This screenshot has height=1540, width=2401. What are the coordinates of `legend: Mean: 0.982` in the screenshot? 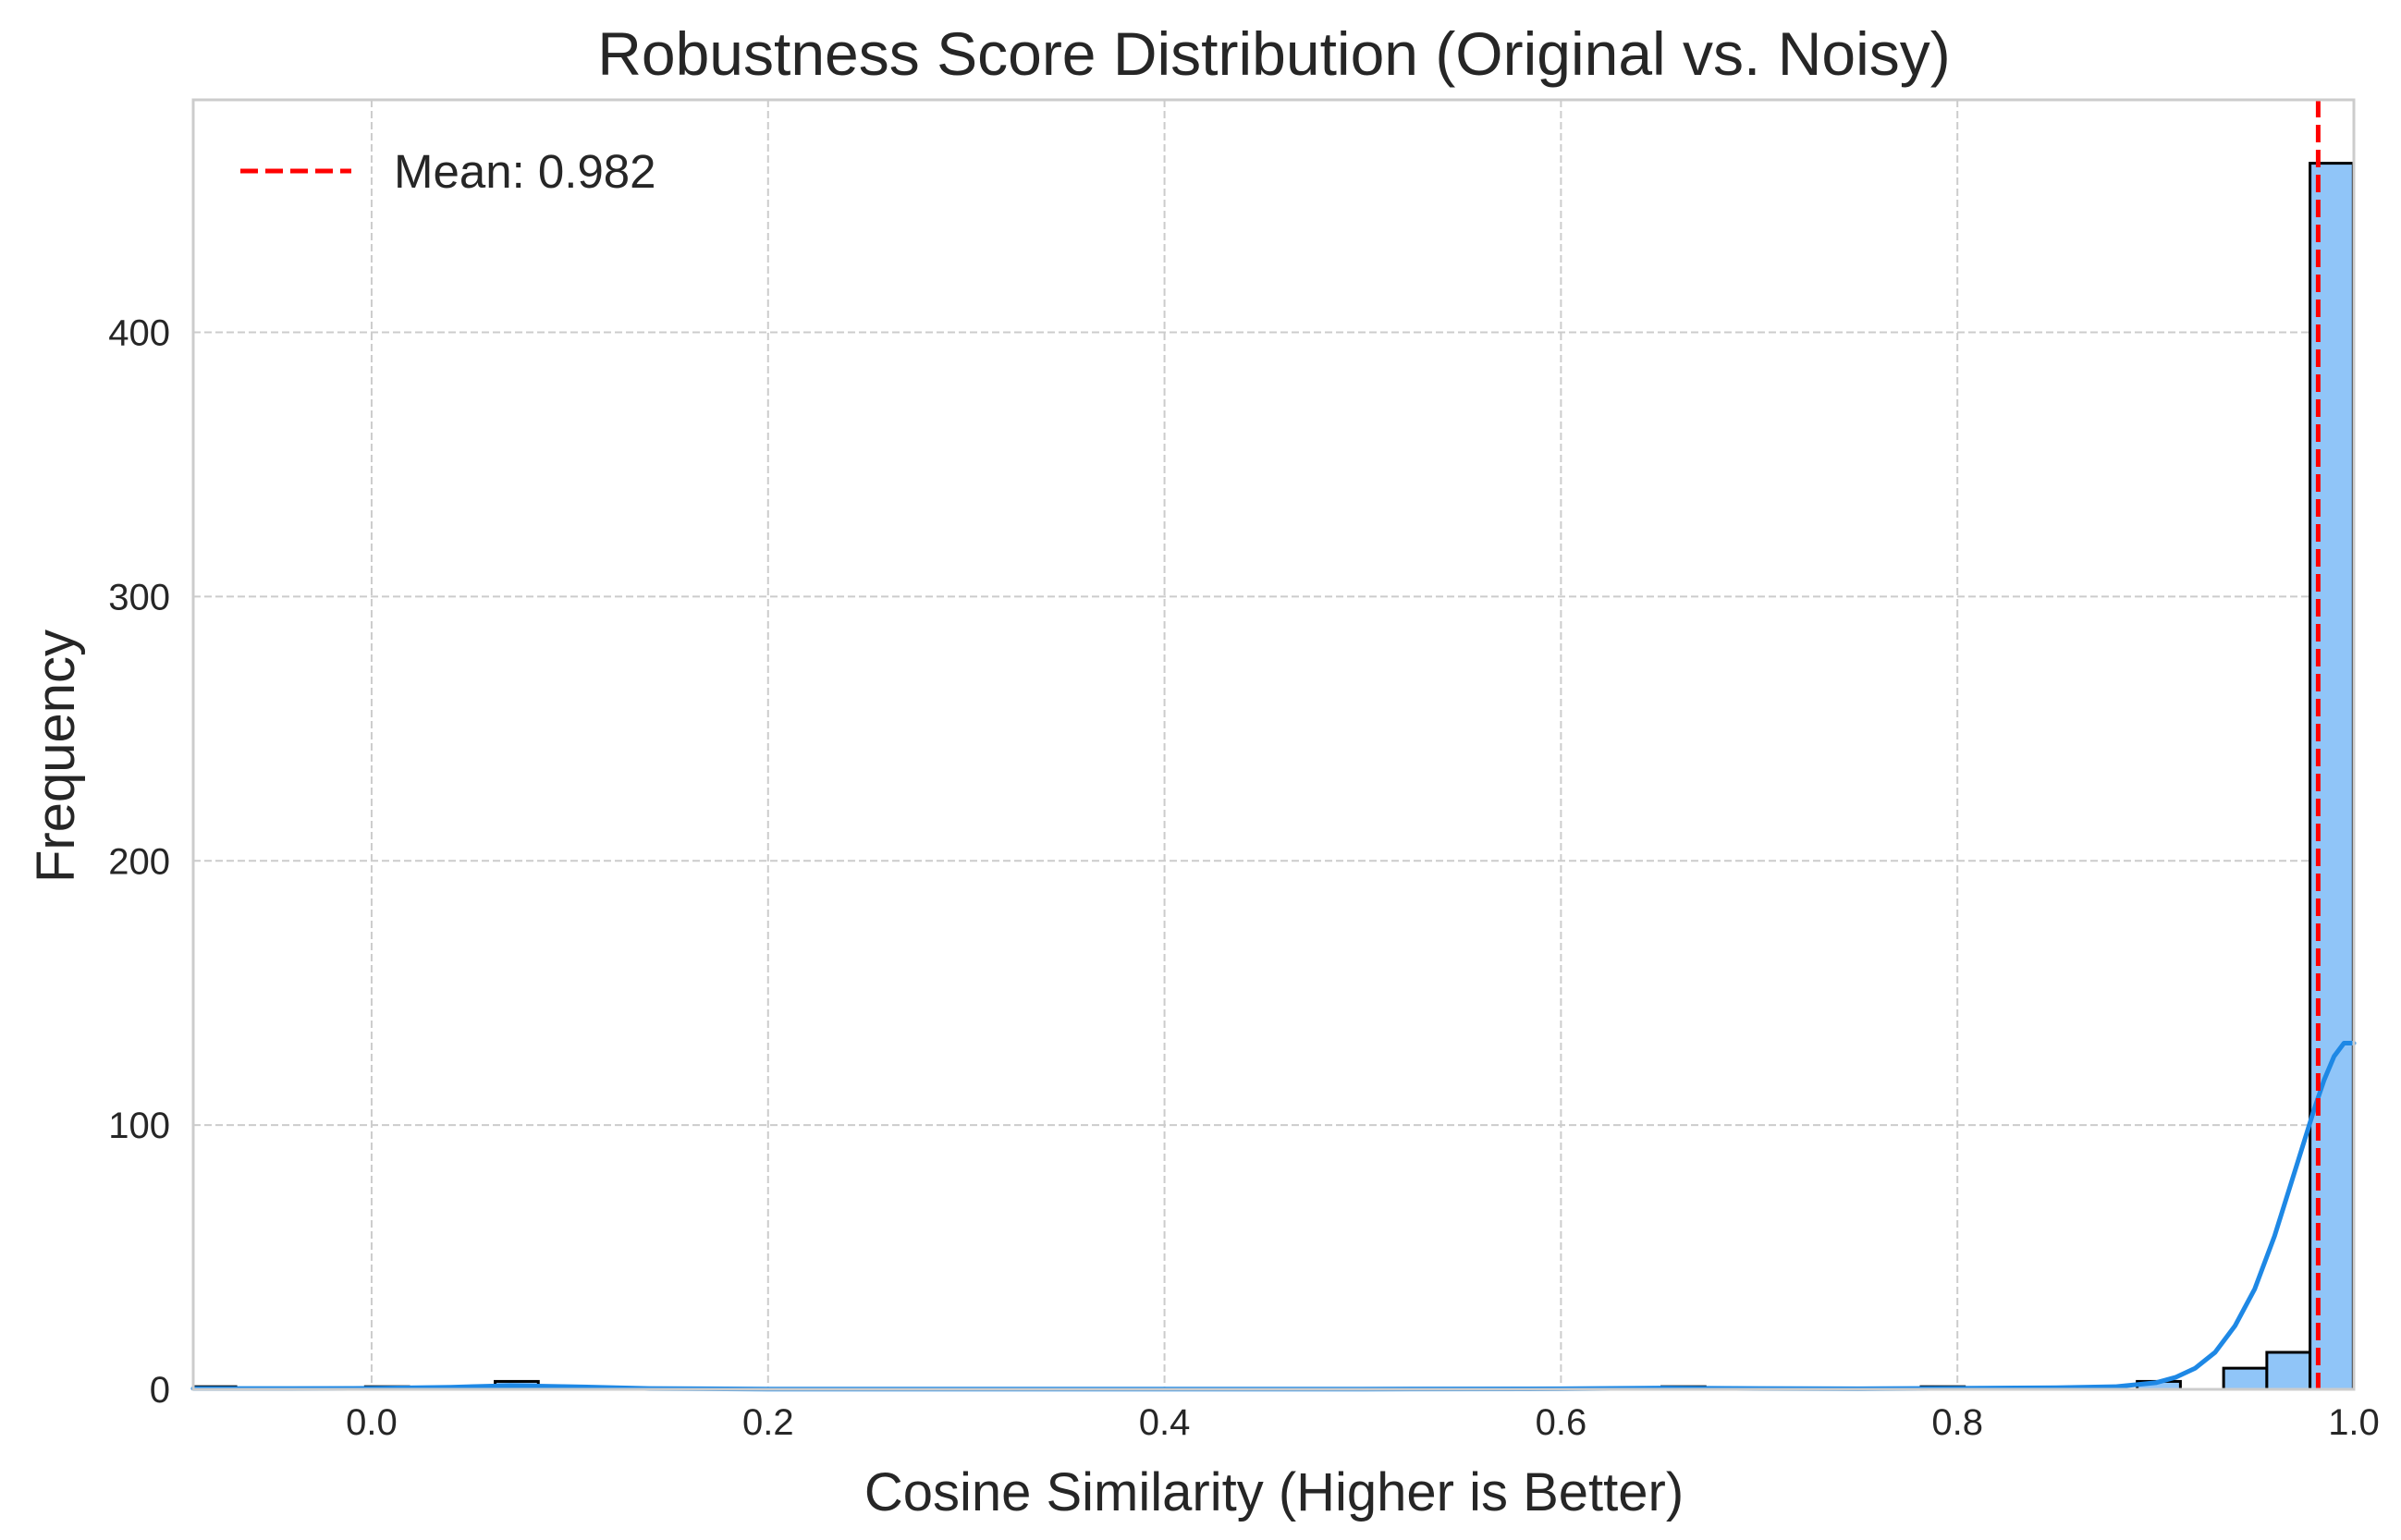 It's located at (448, 171).